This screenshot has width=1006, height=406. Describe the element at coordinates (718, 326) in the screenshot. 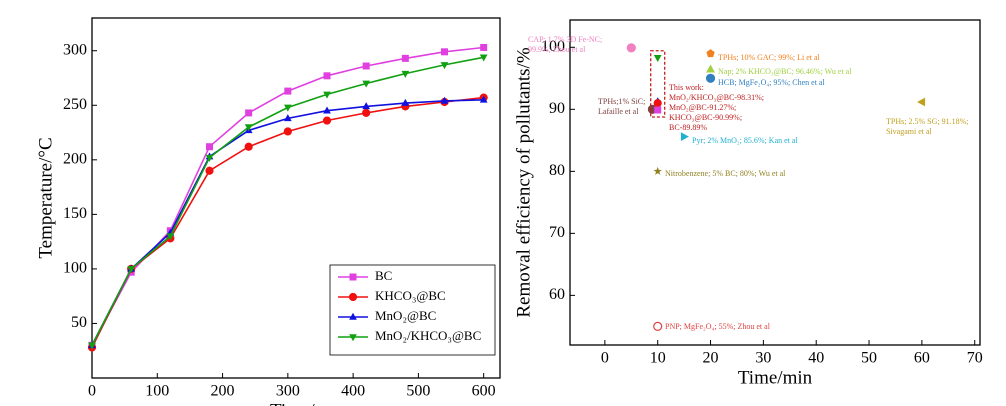

I see `annotation: PNP; MgFe₂O₄; 55%; Zhou et al` at that location.